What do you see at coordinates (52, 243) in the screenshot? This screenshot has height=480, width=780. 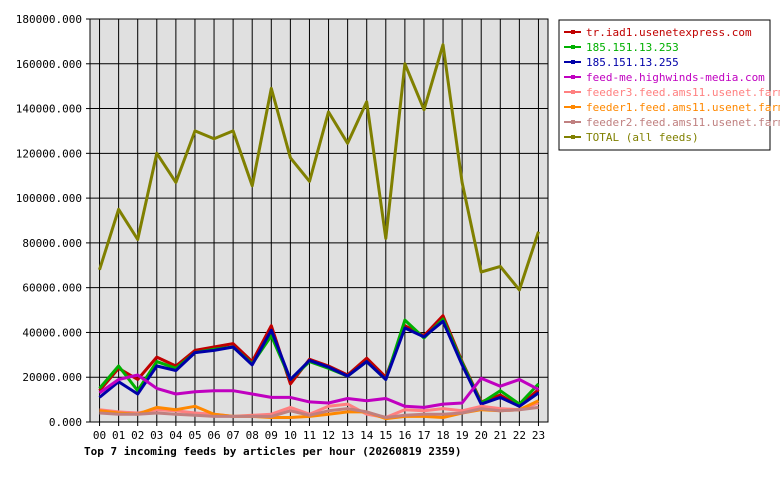 I see `y-tick-label: 80000.000` at bounding box center [52, 243].